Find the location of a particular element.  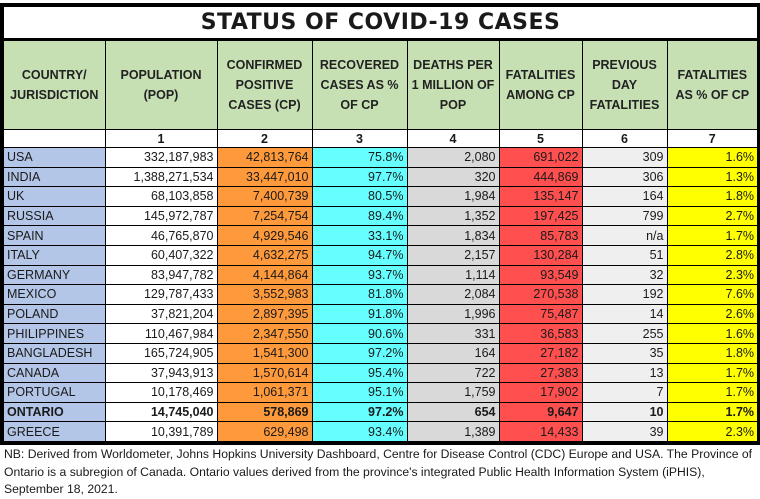

country-cell: GREECE is located at coordinates (53, 432).